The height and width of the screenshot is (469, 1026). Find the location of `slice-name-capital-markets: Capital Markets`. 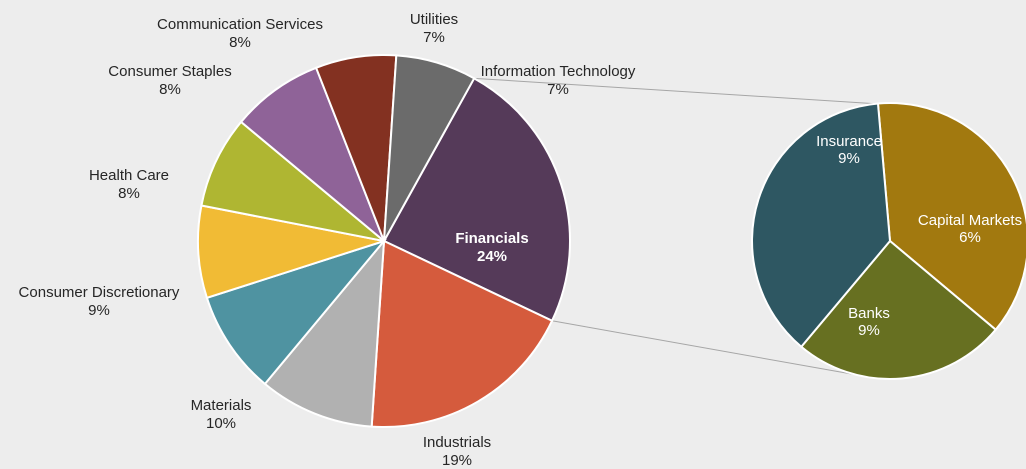

slice-name-capital-markets: Capital Markets is located at coordinates (970, 220).